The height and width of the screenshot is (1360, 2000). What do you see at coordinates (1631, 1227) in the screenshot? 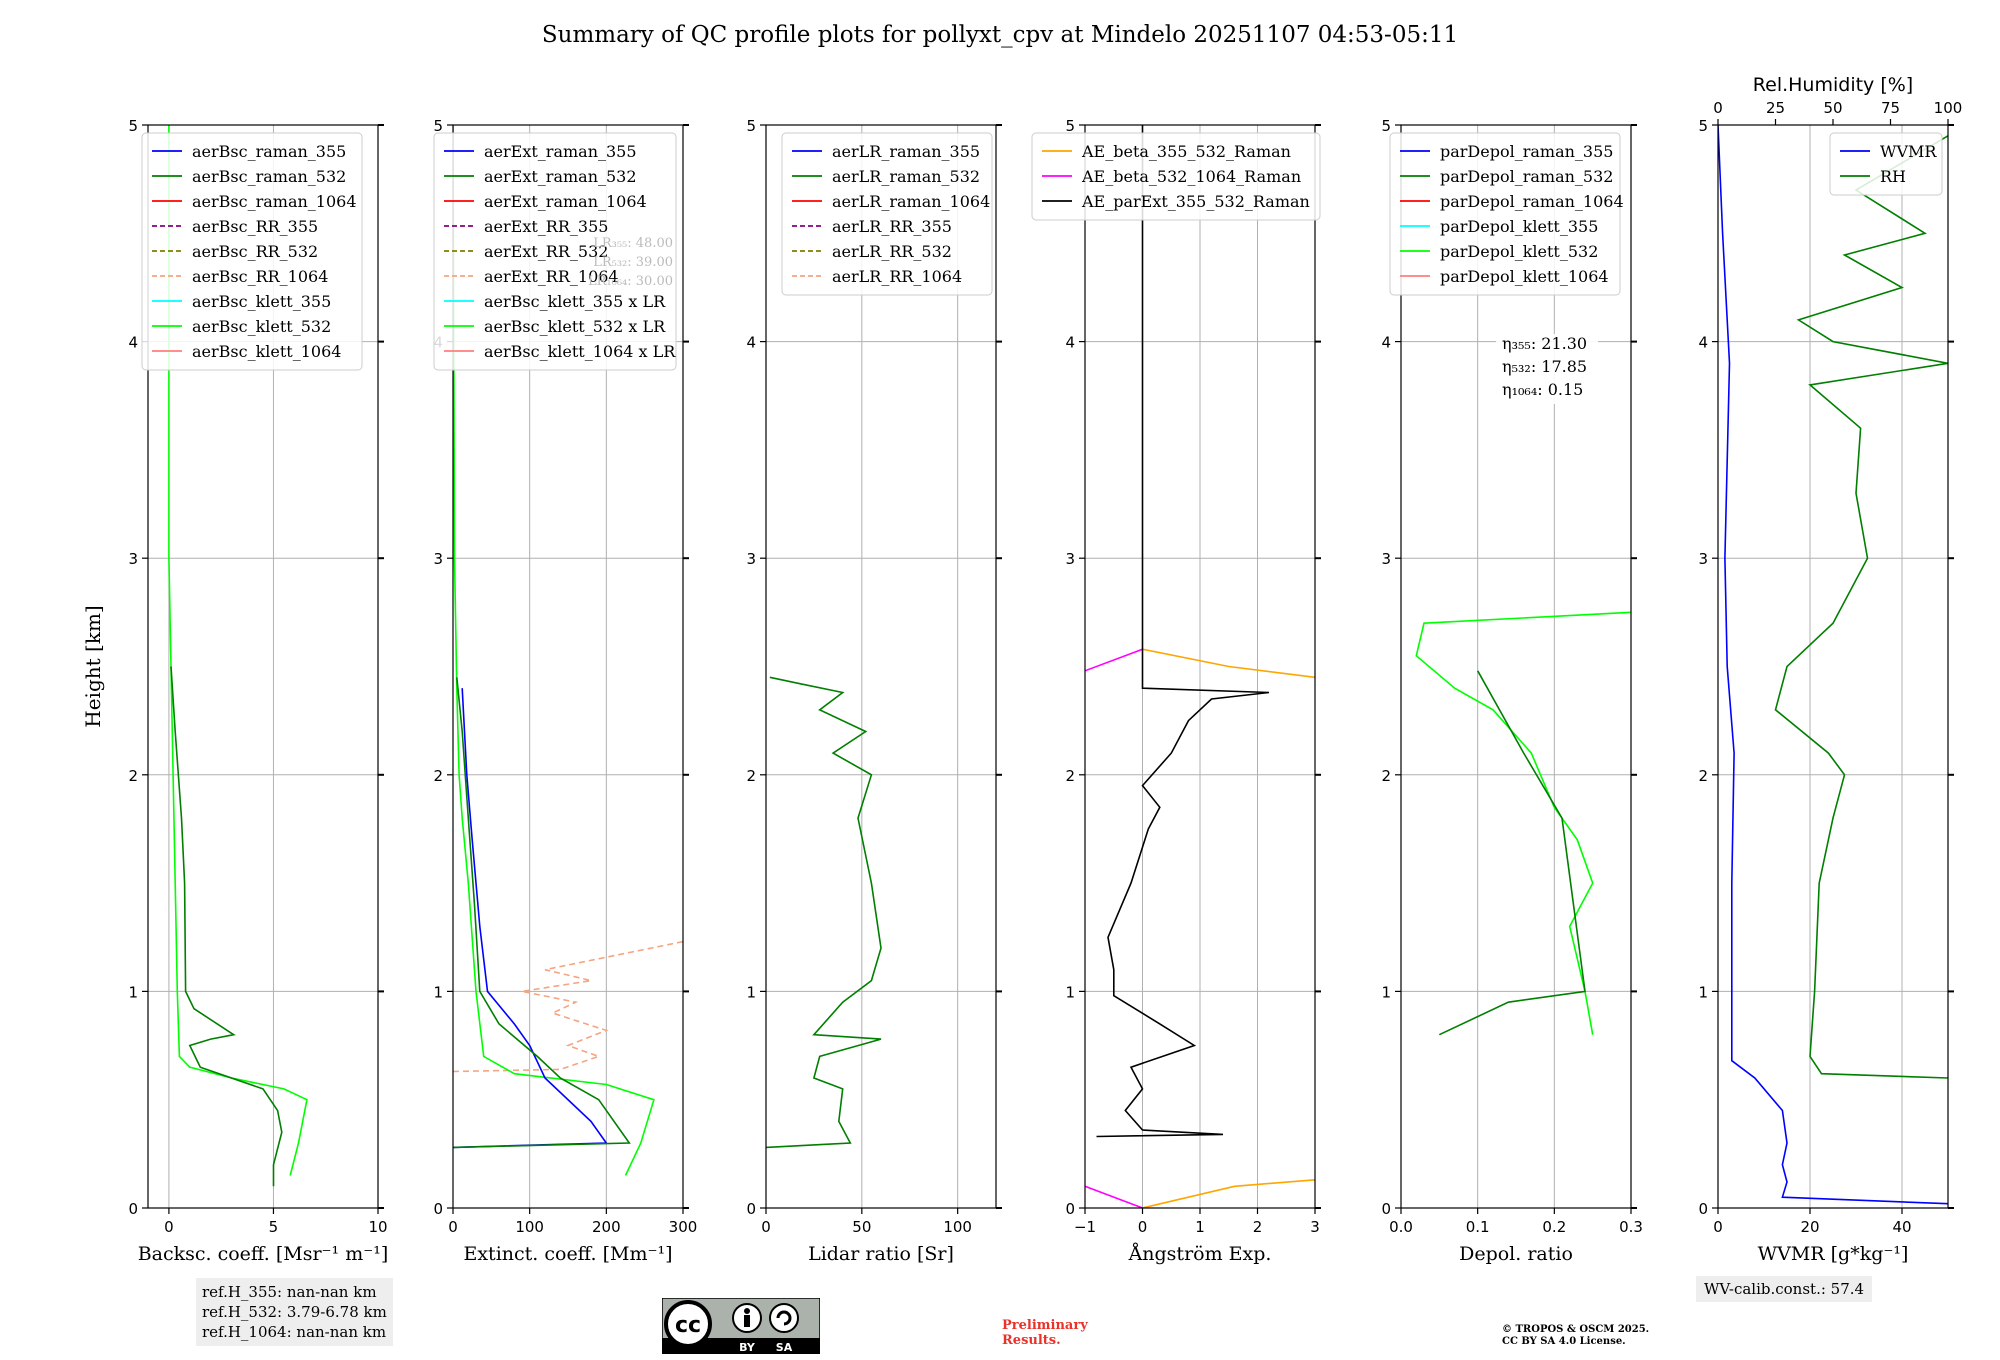
I see `x-tick-label: 0.3` at bounding box center [1631, 1227].